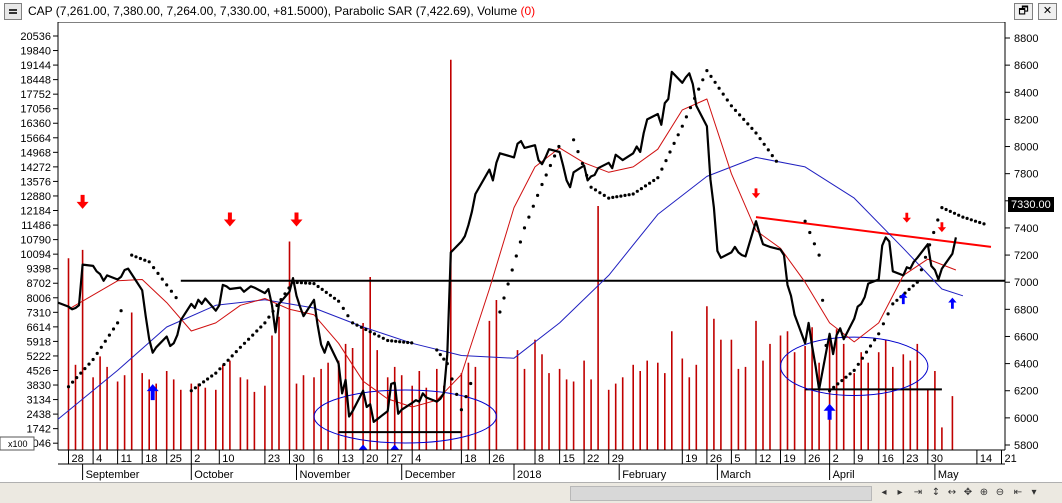 The width and height of the screenshot is (1062, 503). I want to click on price-tick-label: 6400, so click(1026, 365).